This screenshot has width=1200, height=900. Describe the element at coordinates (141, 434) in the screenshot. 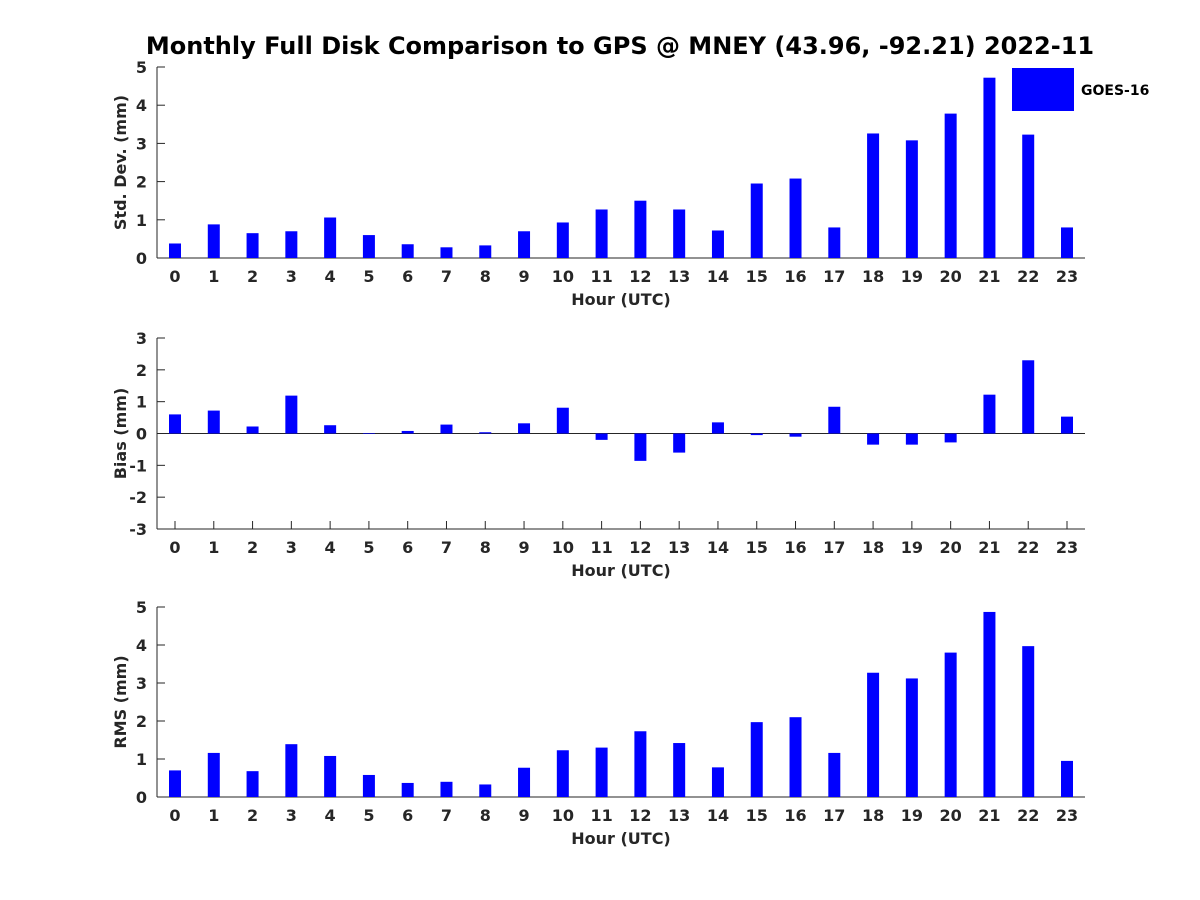

I see `y-tick-label: 0` at that location.